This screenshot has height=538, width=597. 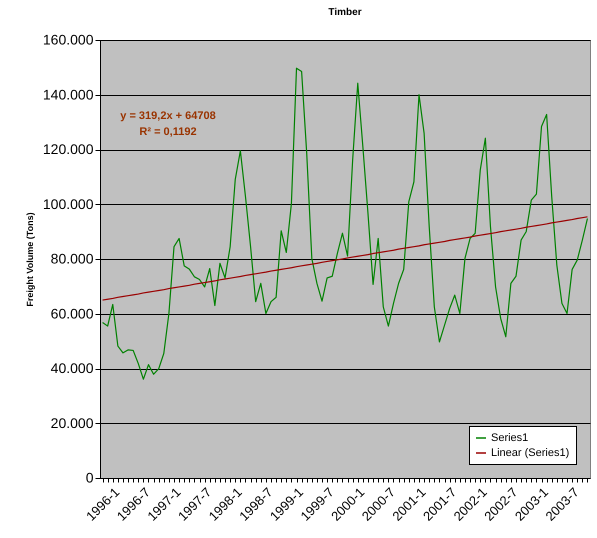 I want to click on y-tick-label: 120.000, so click(x=68, y=149).